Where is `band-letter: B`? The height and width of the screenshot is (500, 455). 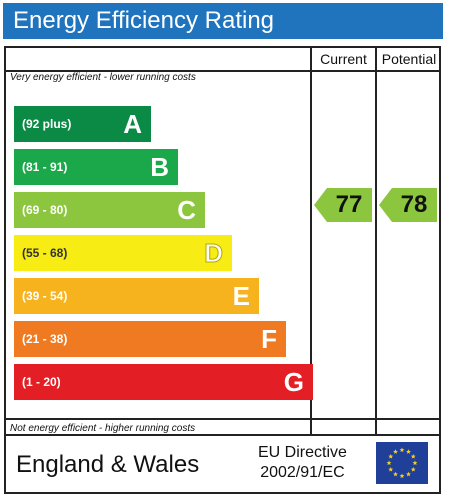
band-letter: B is located at coordinates (159, 167).